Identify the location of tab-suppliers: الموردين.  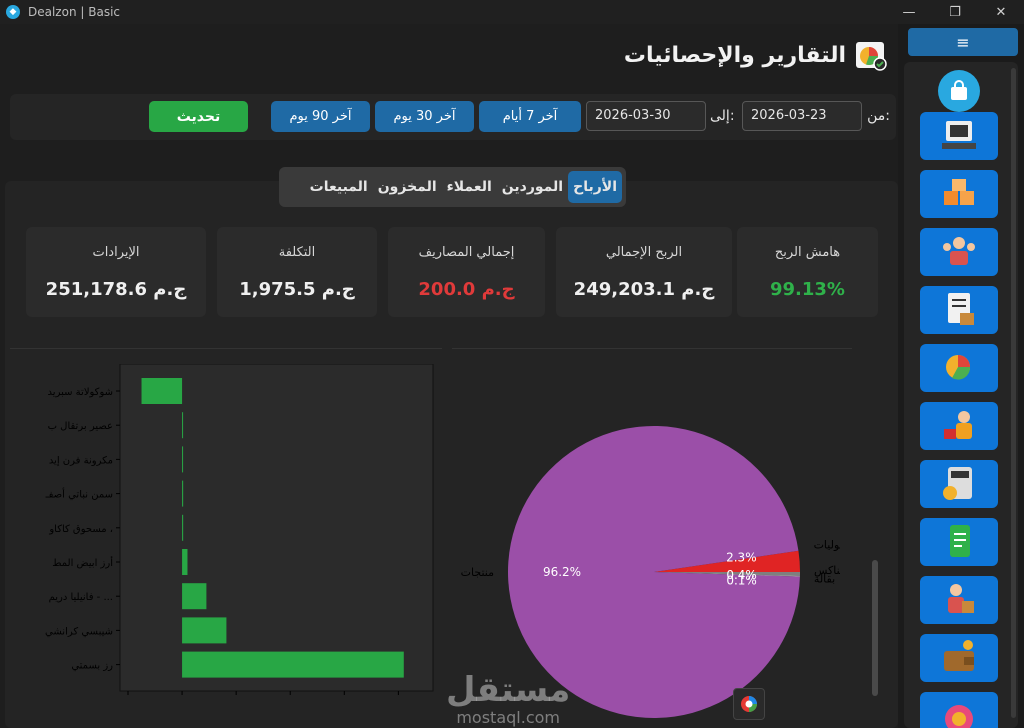
(532, 187).